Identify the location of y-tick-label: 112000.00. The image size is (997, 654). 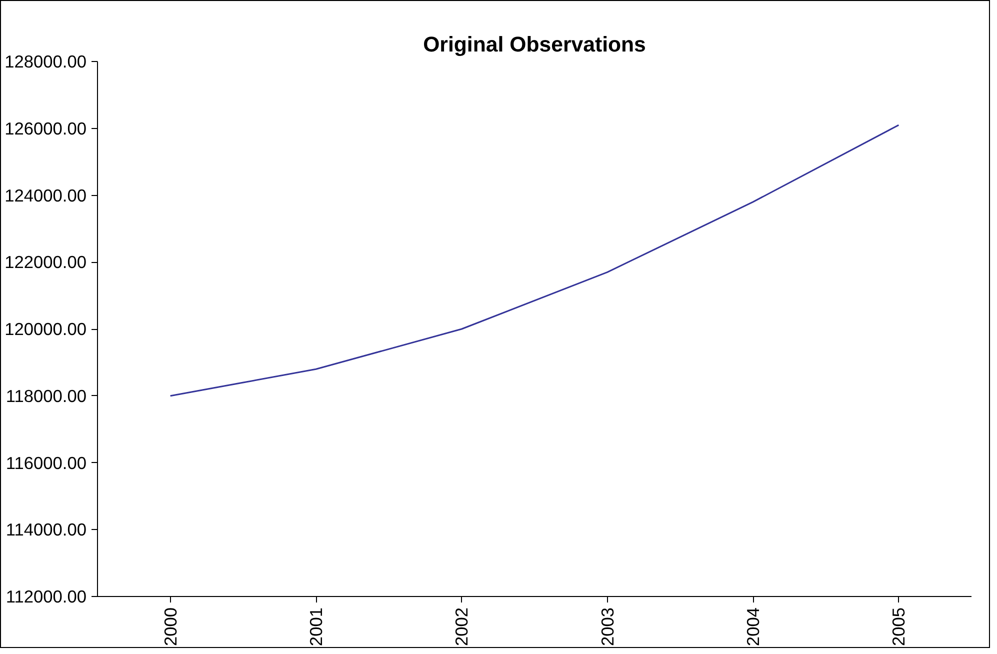
(46, 596).